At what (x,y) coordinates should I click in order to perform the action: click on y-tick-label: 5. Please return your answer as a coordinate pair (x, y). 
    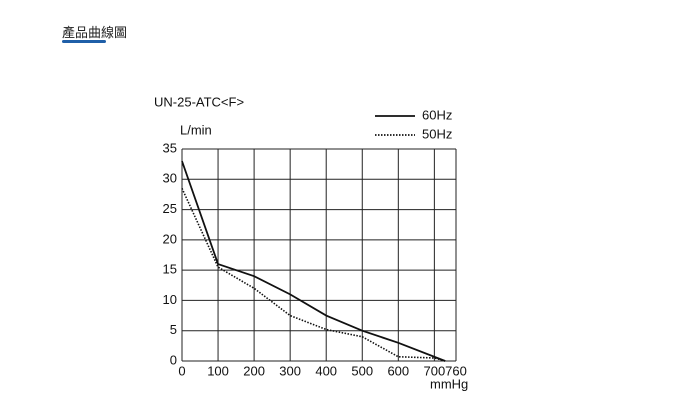
    Looking at the image, I should click on (173, 329).